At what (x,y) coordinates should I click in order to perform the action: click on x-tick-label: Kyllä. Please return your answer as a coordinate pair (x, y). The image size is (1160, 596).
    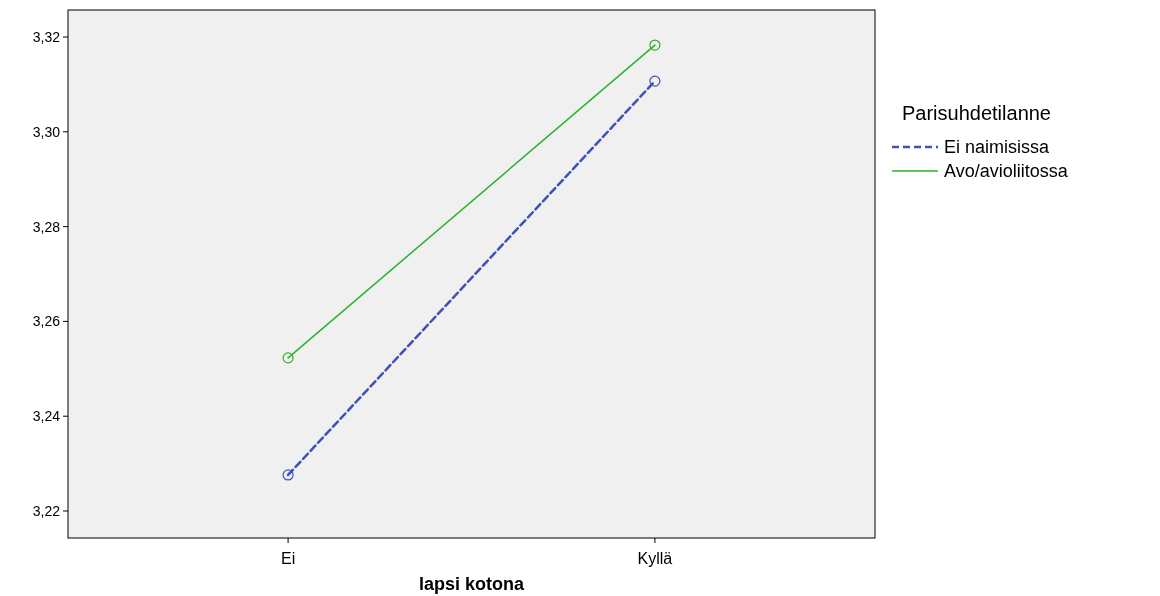
    Looking at the image, I should click on (655, 558).